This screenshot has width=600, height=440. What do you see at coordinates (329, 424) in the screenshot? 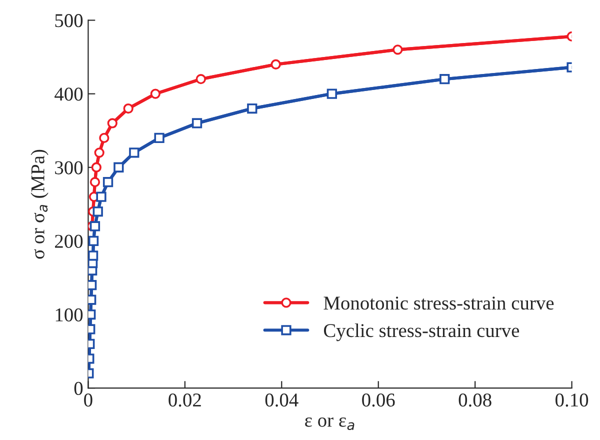
I see `x-axis-title: ε or ε$_{a}$` at bounding box center [329, 424].